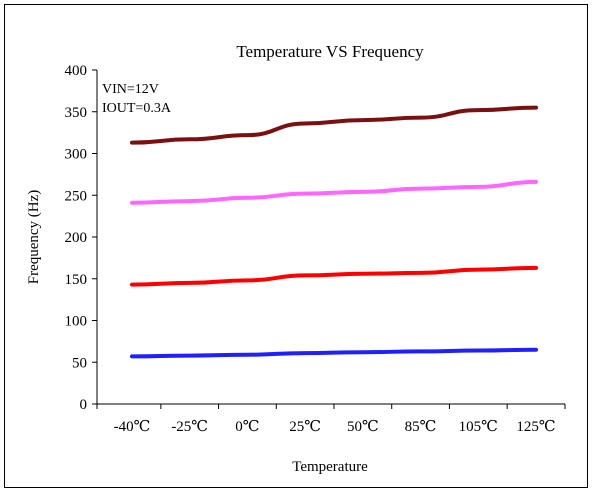  What do you see at coordinates (76, 113) in the screenshot?
I see `y-tick-label: 350` at bounding box center [76, 113].